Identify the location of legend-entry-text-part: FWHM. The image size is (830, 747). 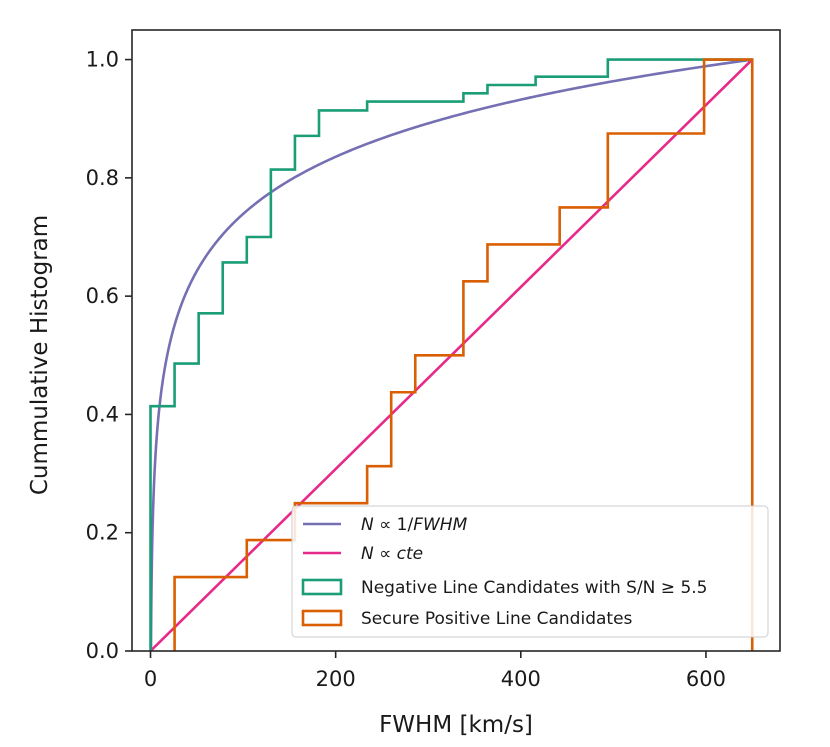
(440, 525).